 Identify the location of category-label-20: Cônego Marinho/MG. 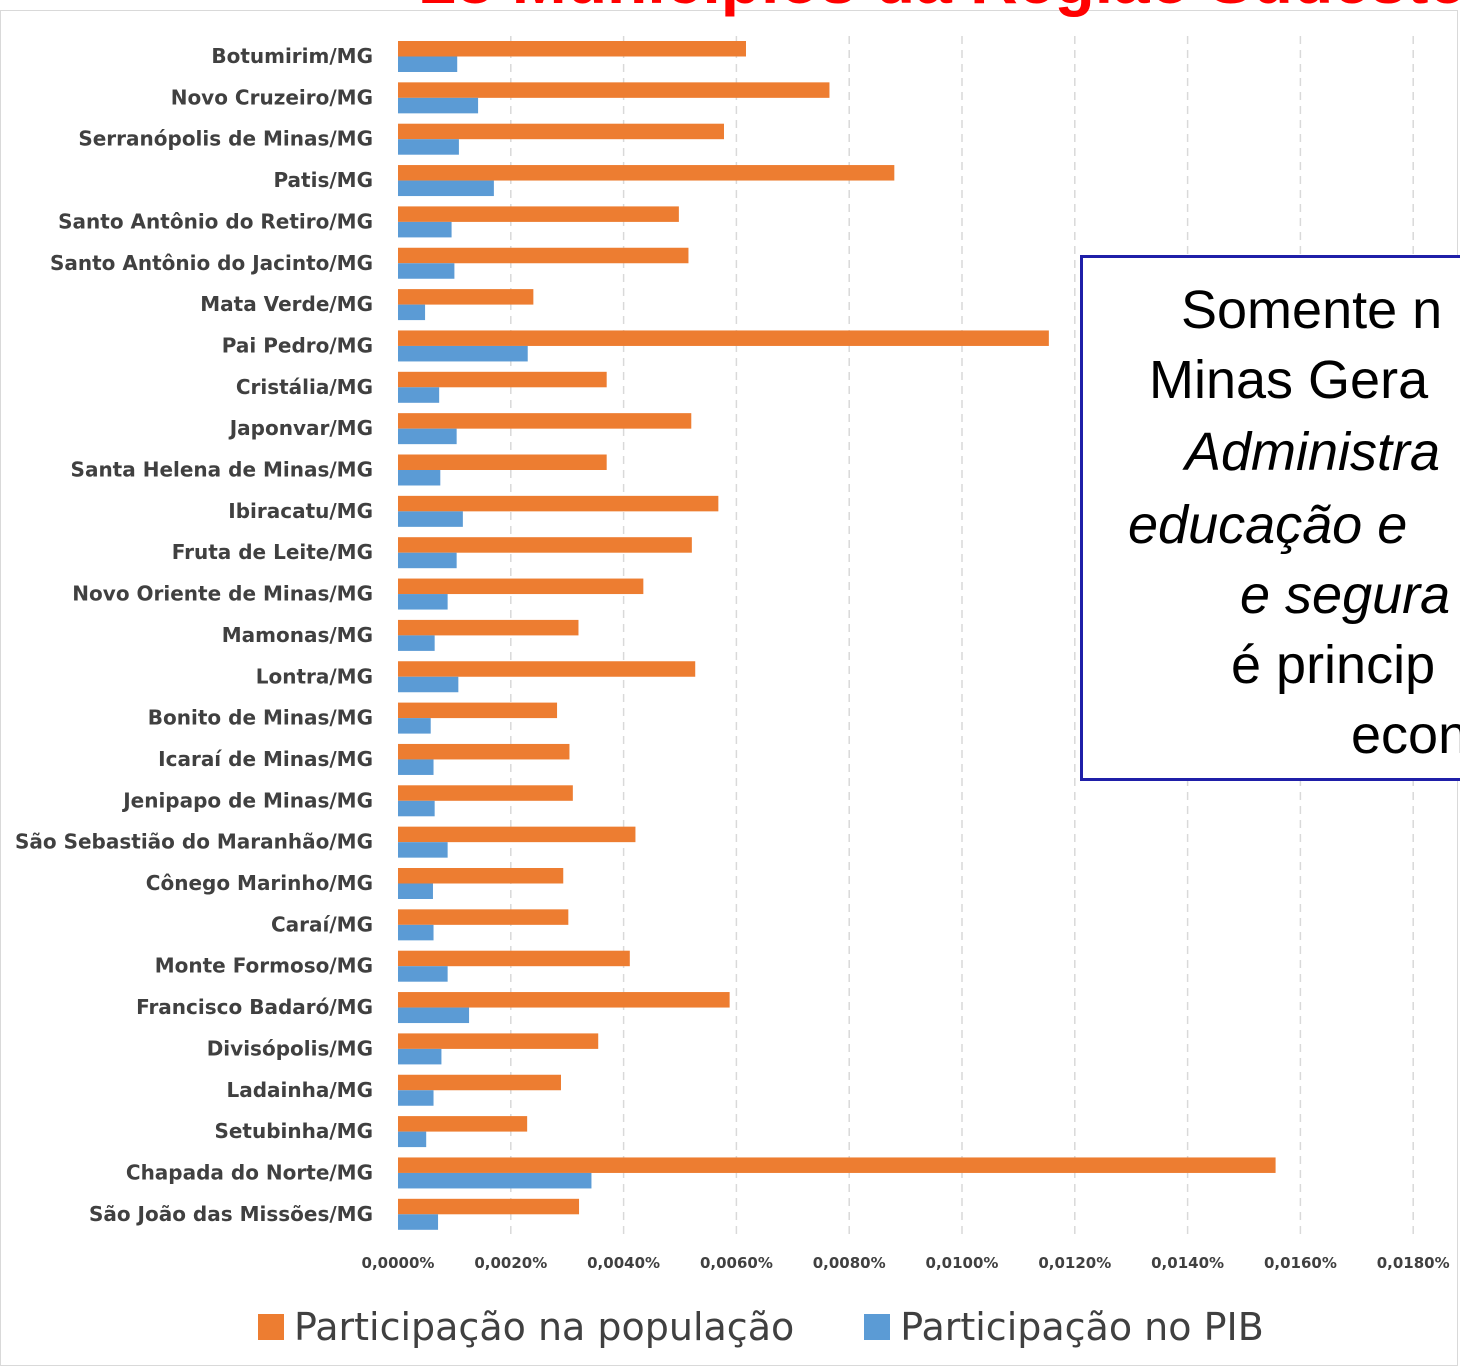
(259, 883).